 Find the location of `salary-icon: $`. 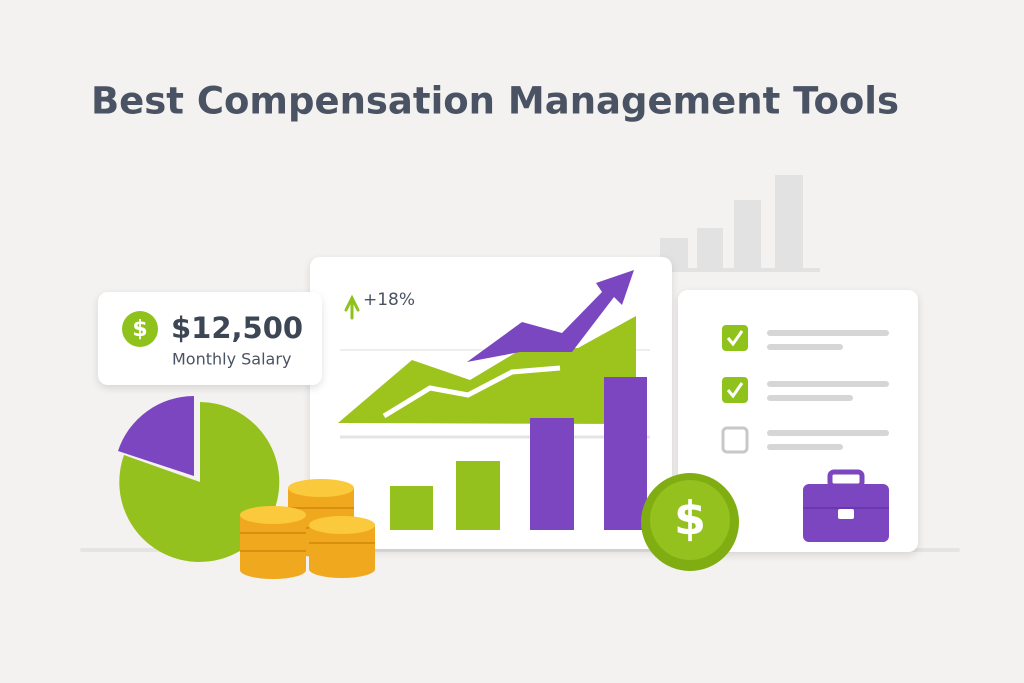

salary-icon: $ is located at coordinates (139, 329).